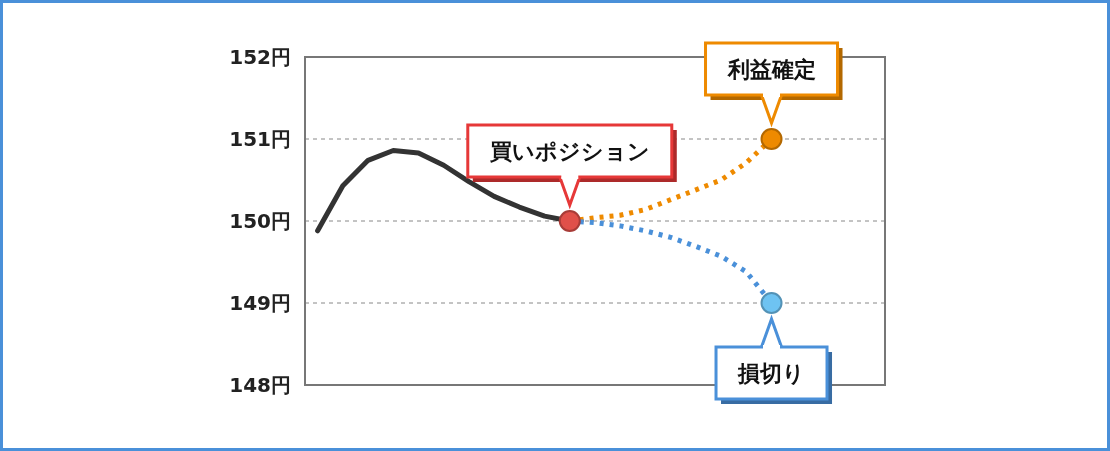 This screenshot has width=1110, height=451. I want to click on y-tick-label: 151円, so click(260, 139).